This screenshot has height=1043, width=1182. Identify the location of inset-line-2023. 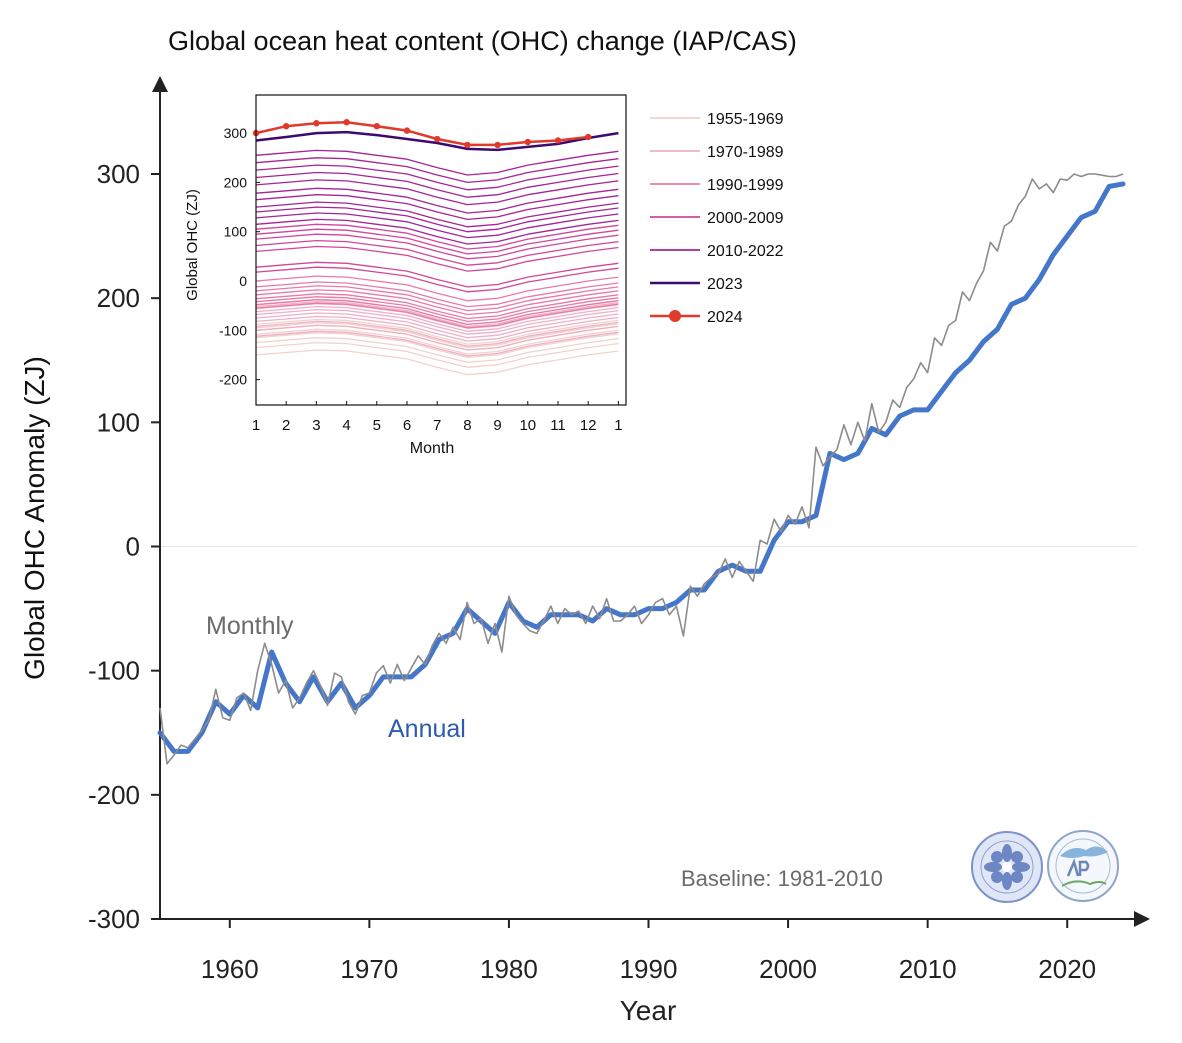
(437, 141).